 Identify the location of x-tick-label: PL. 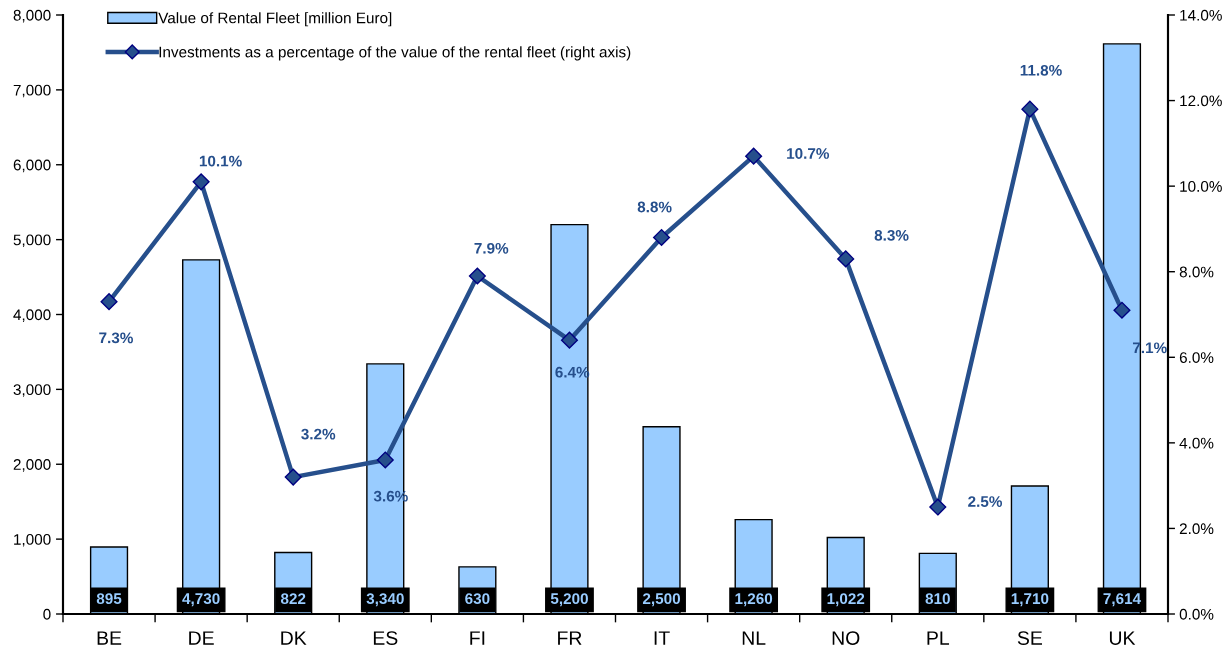
(938, 638).